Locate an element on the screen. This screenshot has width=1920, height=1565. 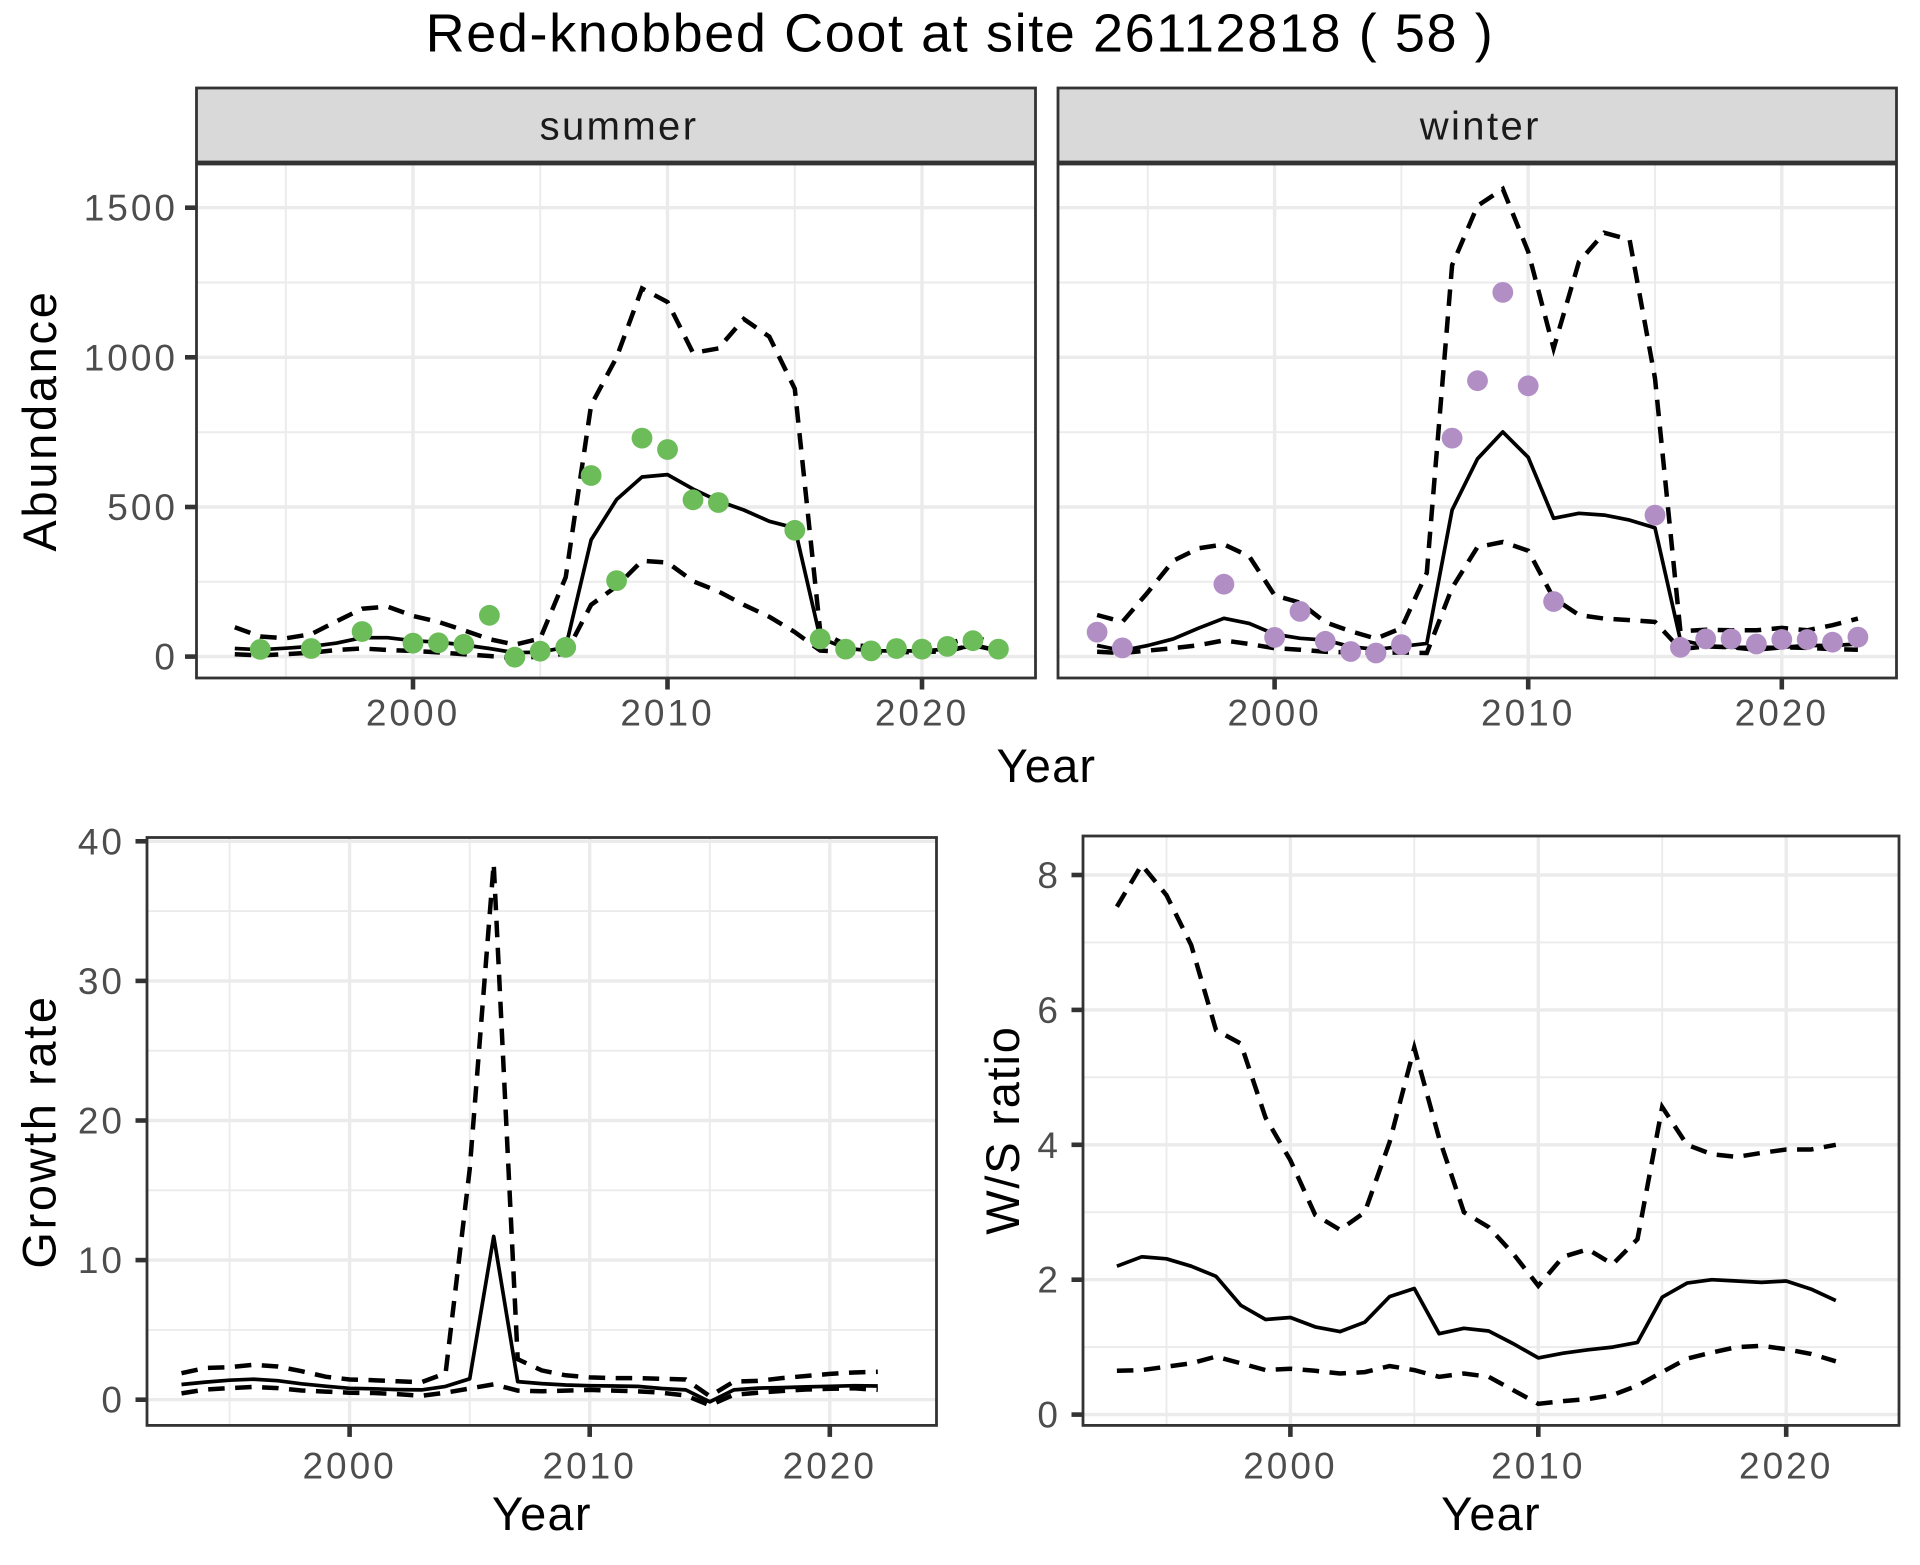
svg-text: 20 is located at coordinates (101, 1121).